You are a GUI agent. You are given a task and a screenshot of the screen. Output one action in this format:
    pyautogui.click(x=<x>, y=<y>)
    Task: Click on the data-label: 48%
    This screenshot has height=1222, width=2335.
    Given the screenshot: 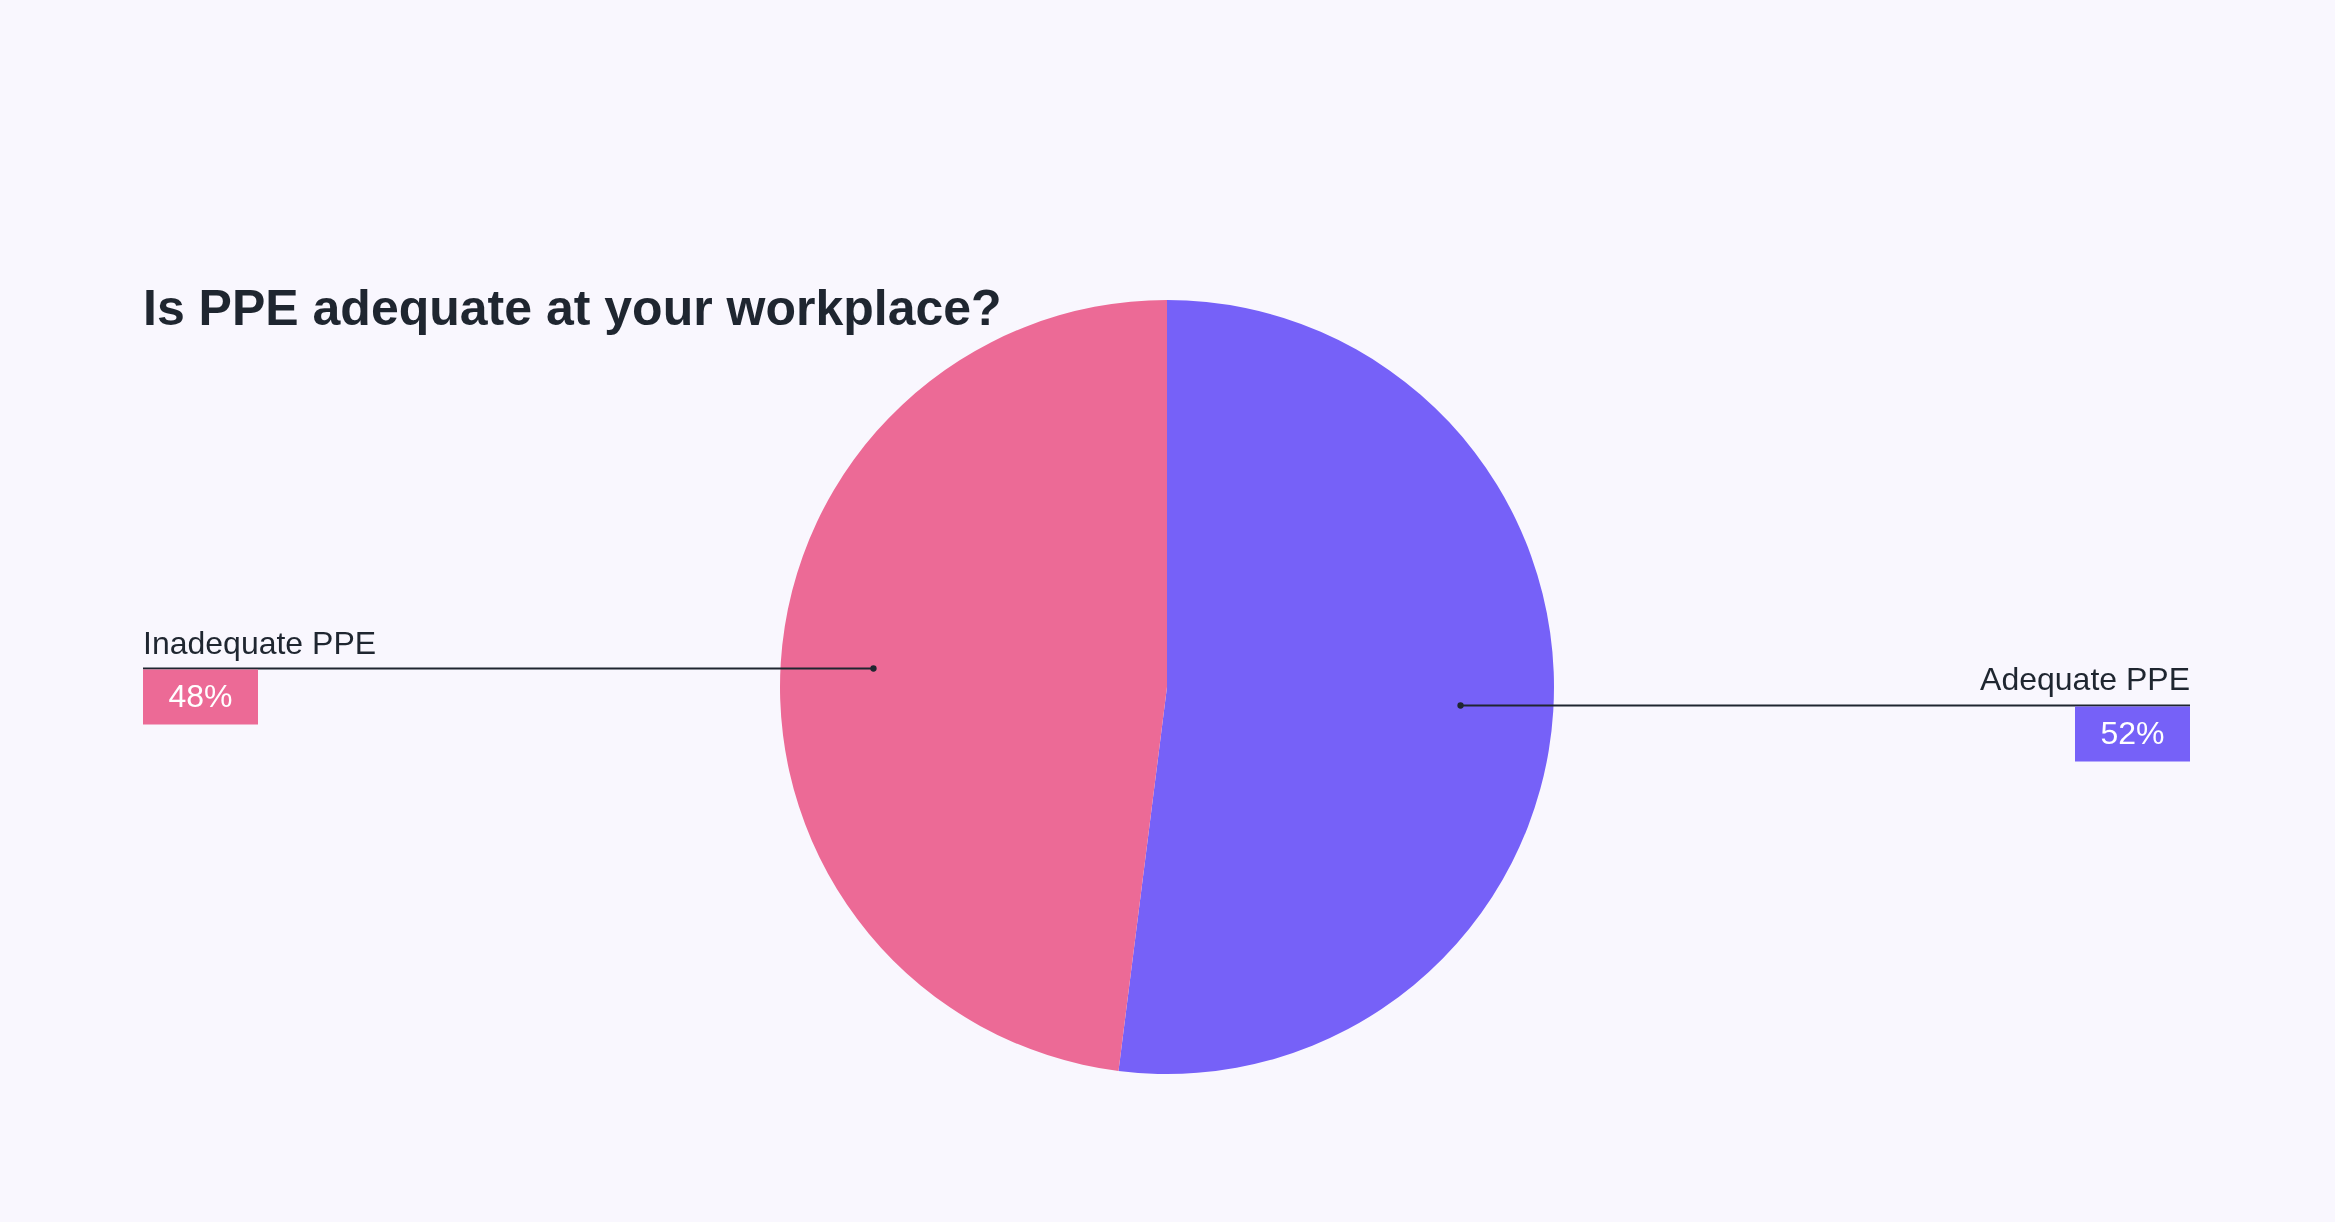 What is the action you would take?
    pyautogui.click(x=200, y=696)
    